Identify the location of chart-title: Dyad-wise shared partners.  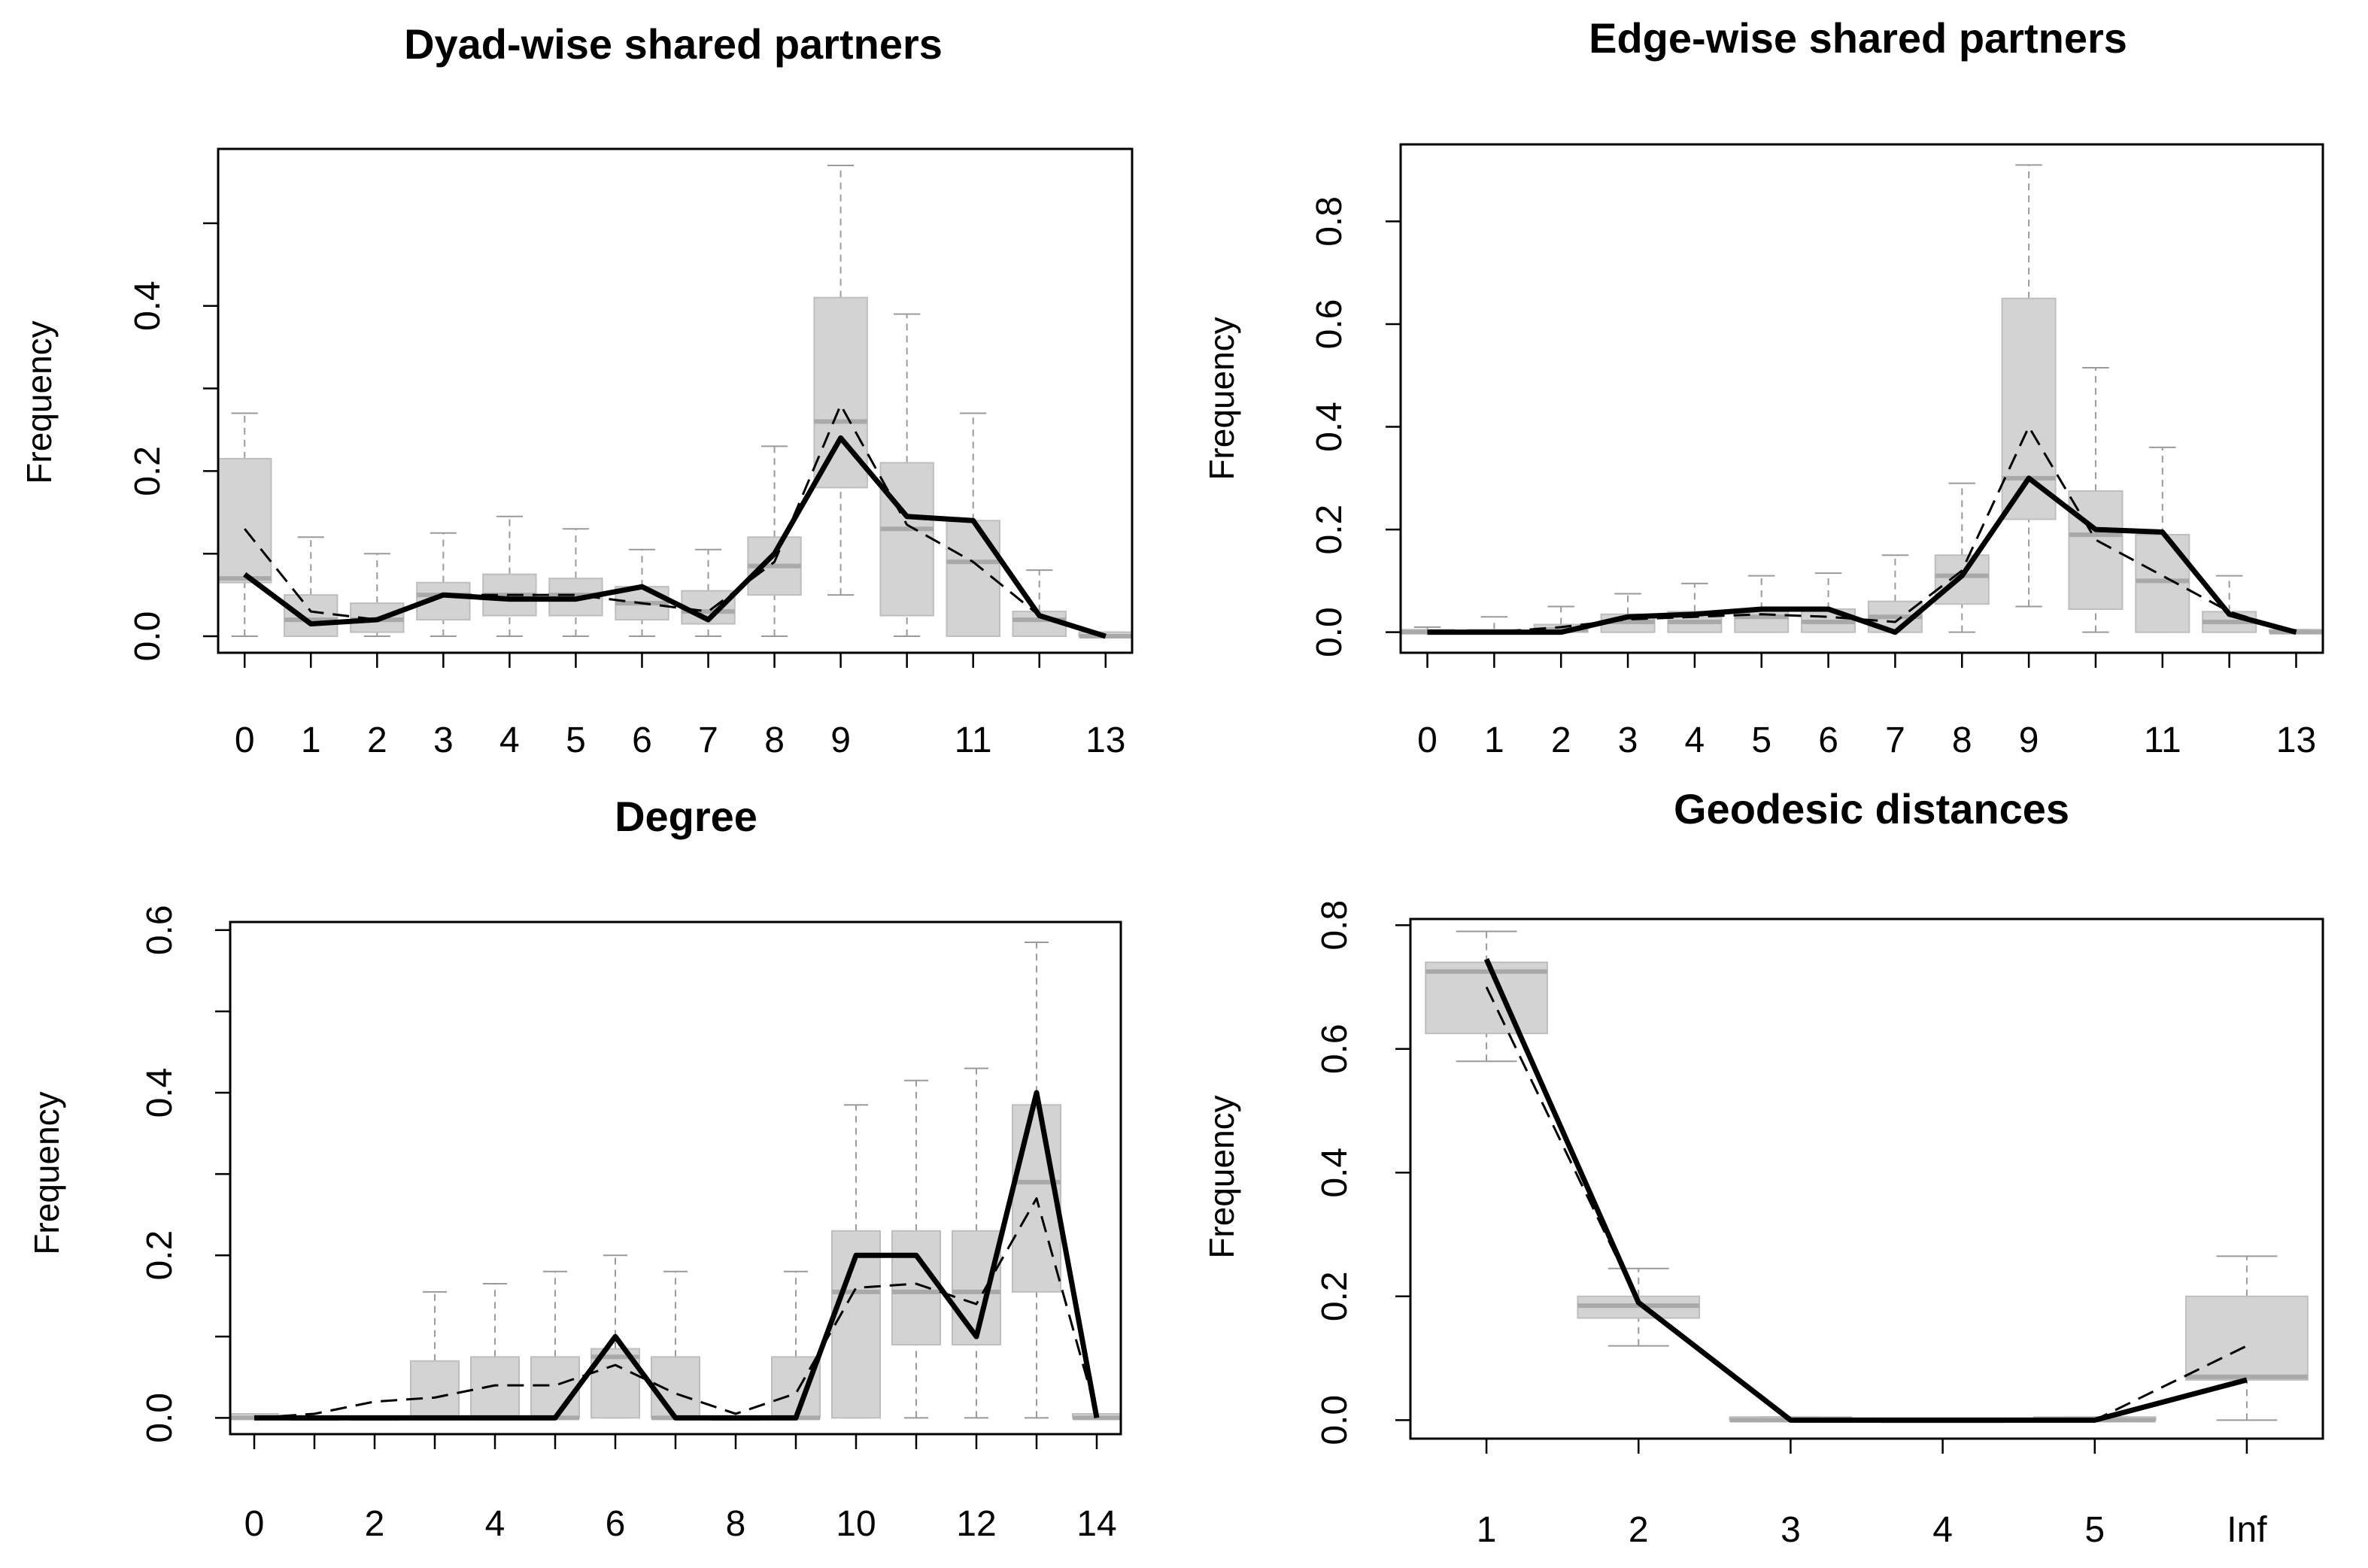
(673, 44).